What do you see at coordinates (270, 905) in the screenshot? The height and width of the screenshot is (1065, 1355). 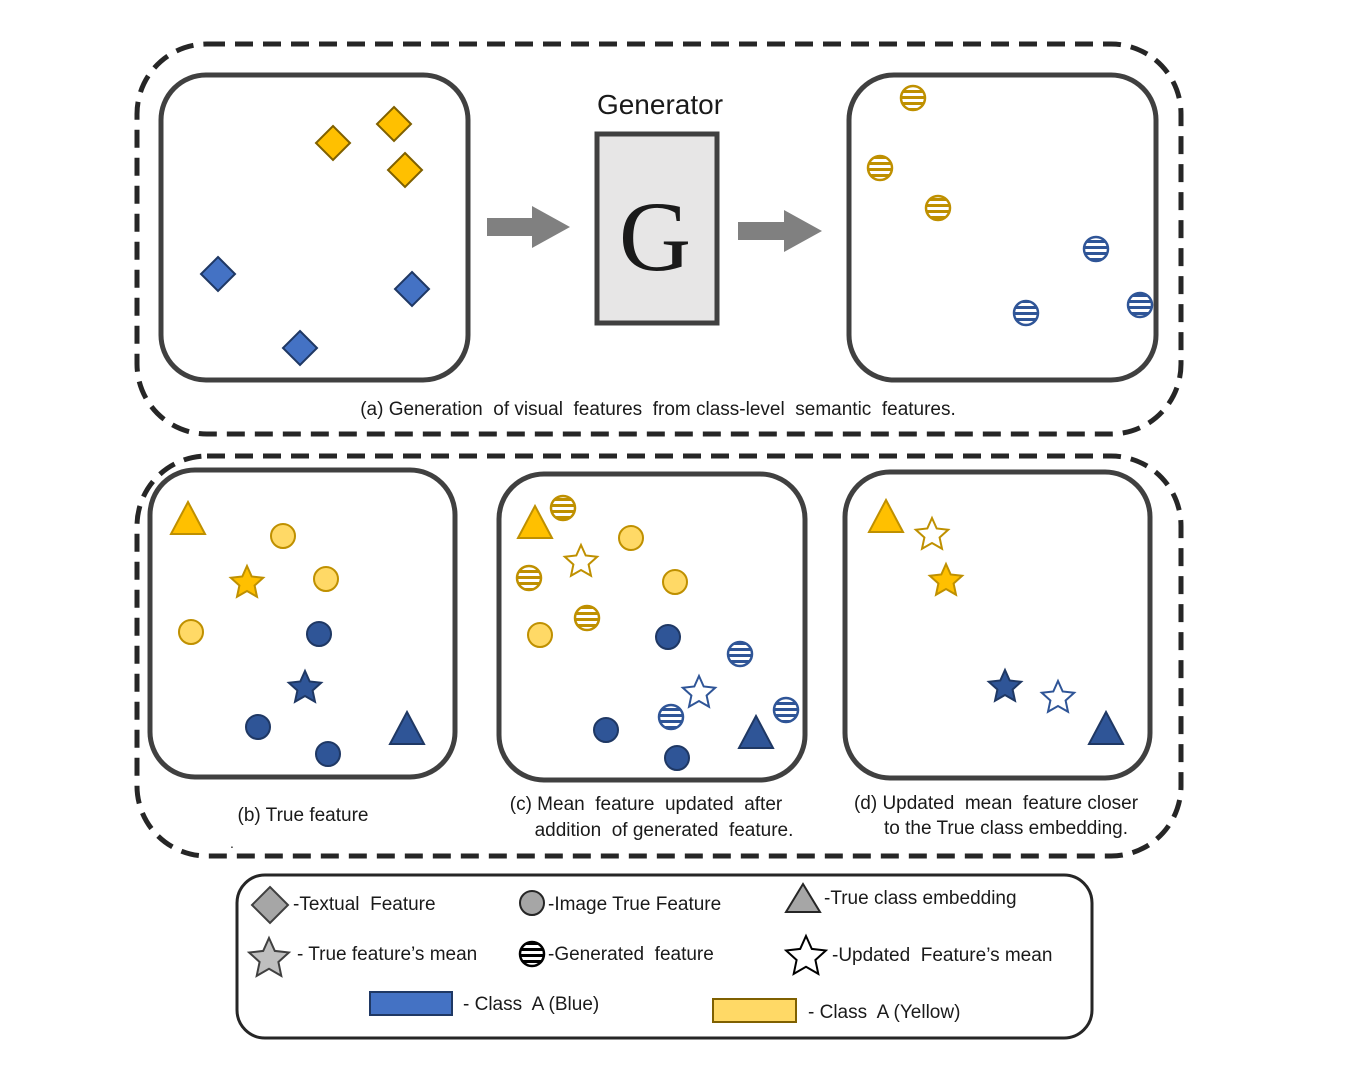 I see `diamond-gray-icon` at bounding box center [270, 905].